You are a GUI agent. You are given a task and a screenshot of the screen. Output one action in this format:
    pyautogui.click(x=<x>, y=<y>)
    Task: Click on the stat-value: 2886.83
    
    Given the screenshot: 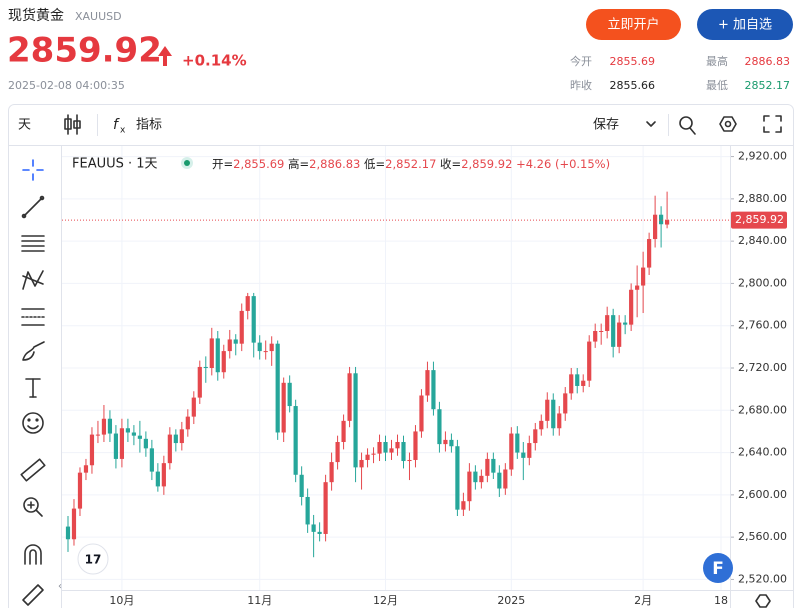 What is the action you would take?
    pyautogui.click(x=768, y=61)
    